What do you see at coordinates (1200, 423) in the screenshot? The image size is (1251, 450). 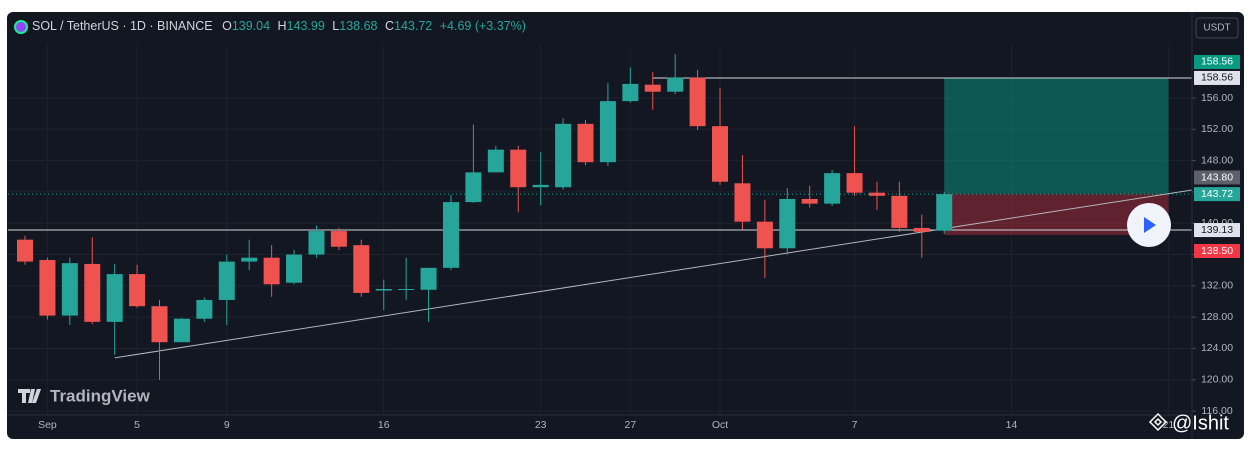 I see `watermark: @Ishit` at bounding box center [1200, 423].